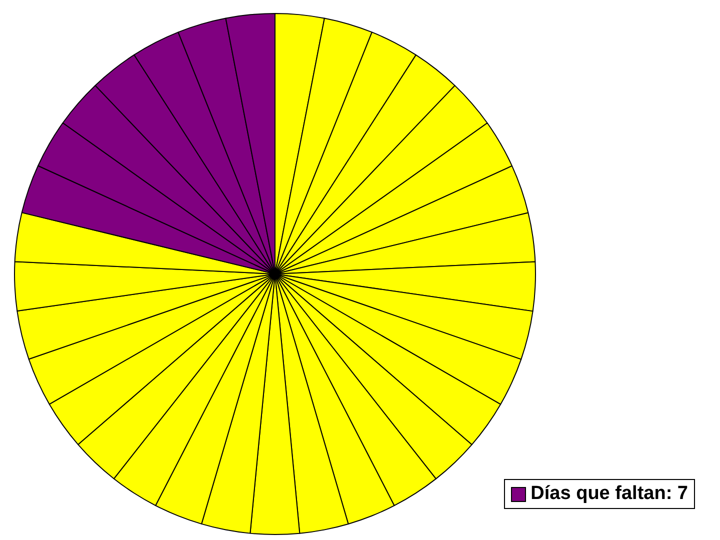 Image resolution: width=720 pixels, height=540 pixels. I want to click on legend-label: Días que faltan: 7, so click(609, 494).